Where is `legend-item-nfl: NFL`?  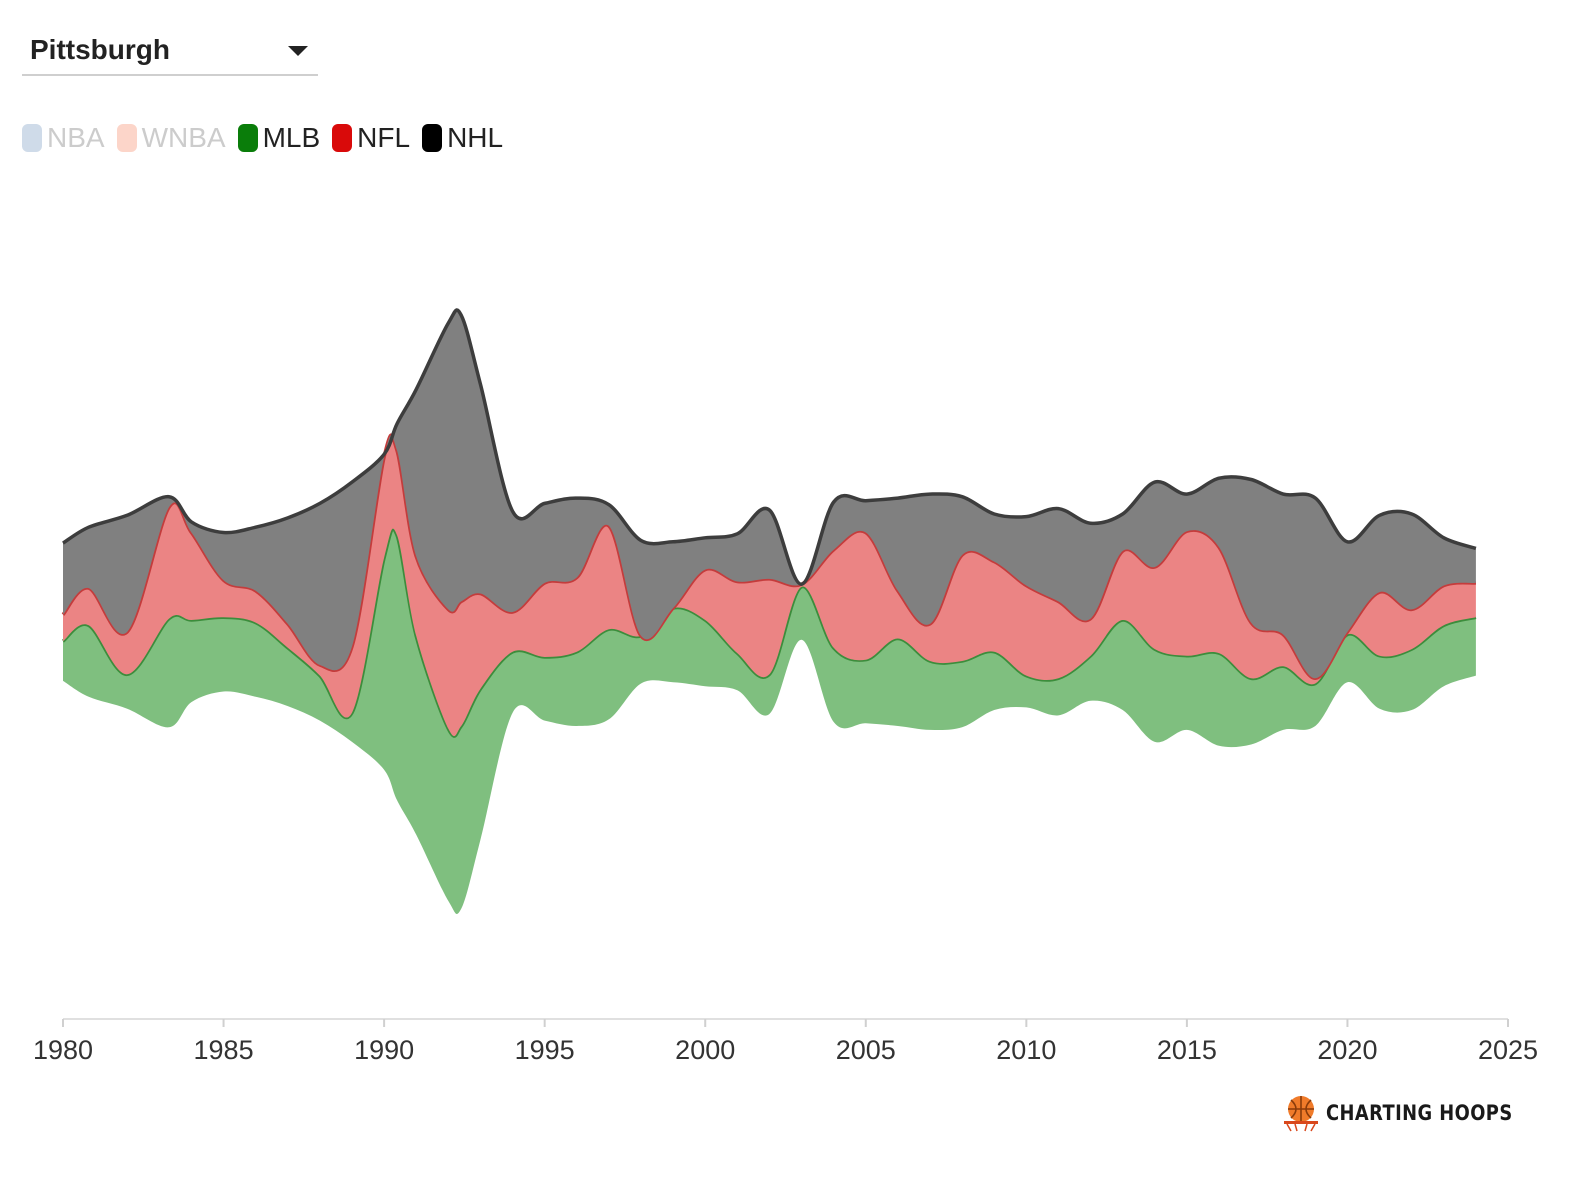
legend-item-nfl: NFL is located at coordinates (371, 138).